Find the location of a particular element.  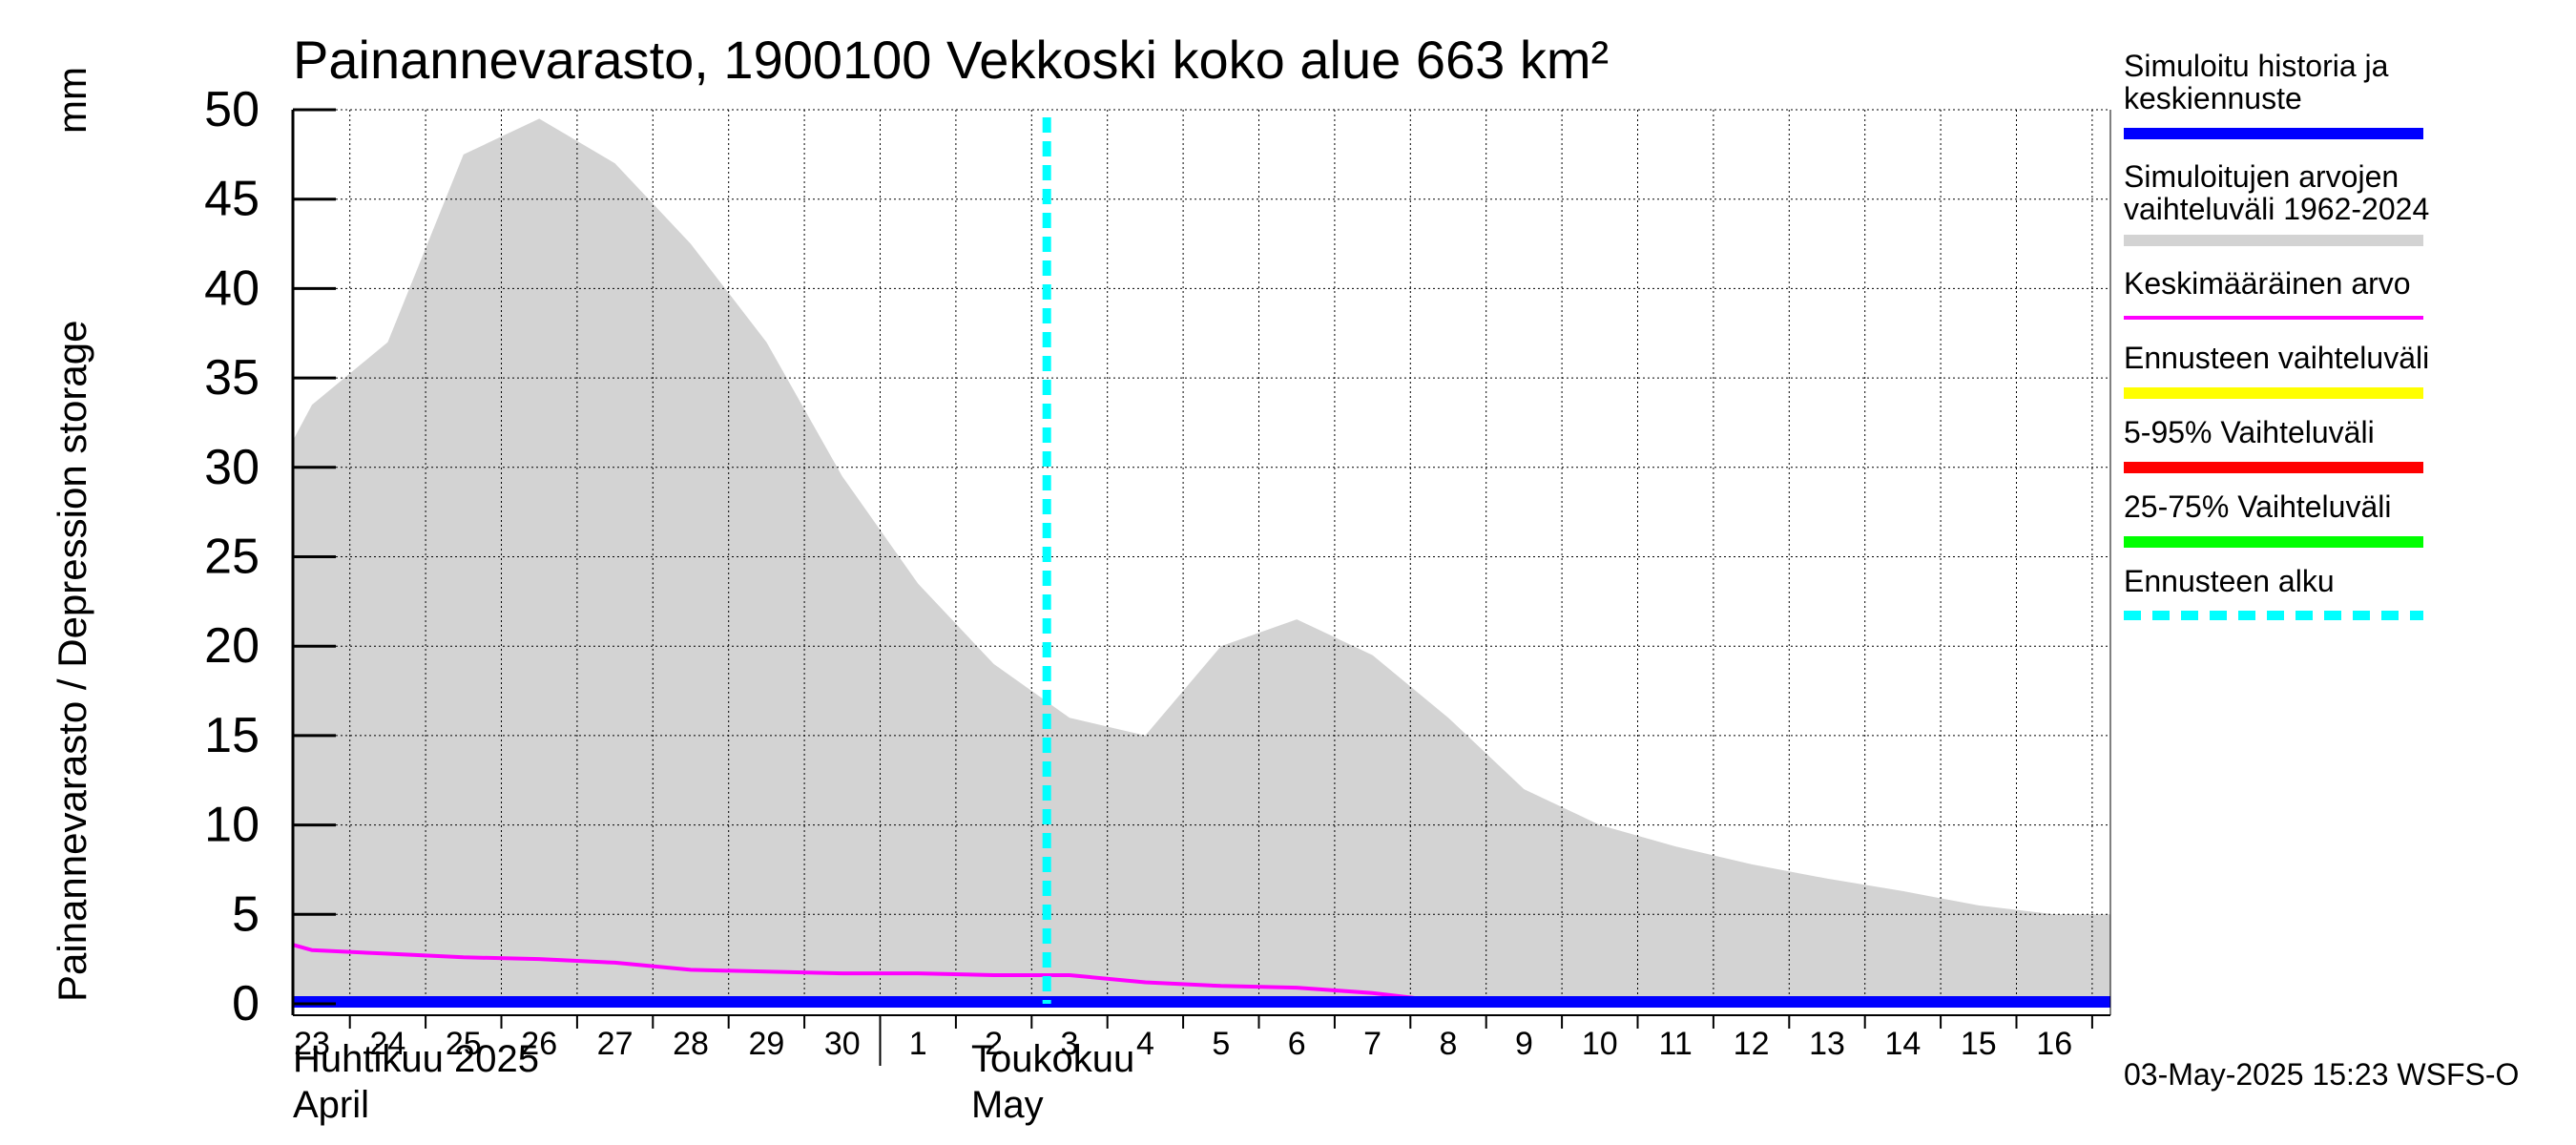

y-tick-label: 25 is located at coordinates (232, 557).